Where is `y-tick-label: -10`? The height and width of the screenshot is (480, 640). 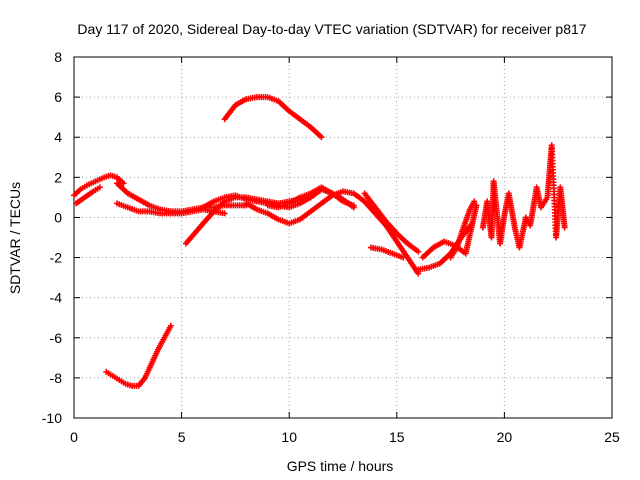
y-tick-label: -10 is located at coordinates (52, 418).